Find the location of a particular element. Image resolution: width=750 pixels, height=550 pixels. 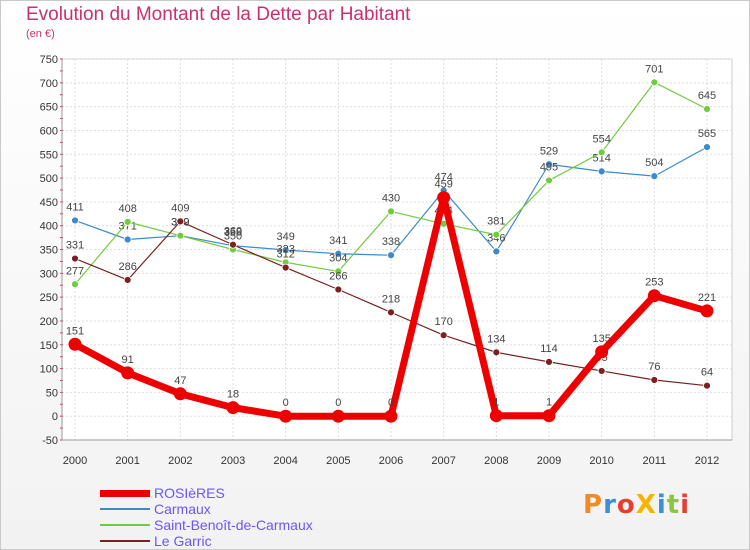

data-label: 358 is located at coordinates (233, 233).